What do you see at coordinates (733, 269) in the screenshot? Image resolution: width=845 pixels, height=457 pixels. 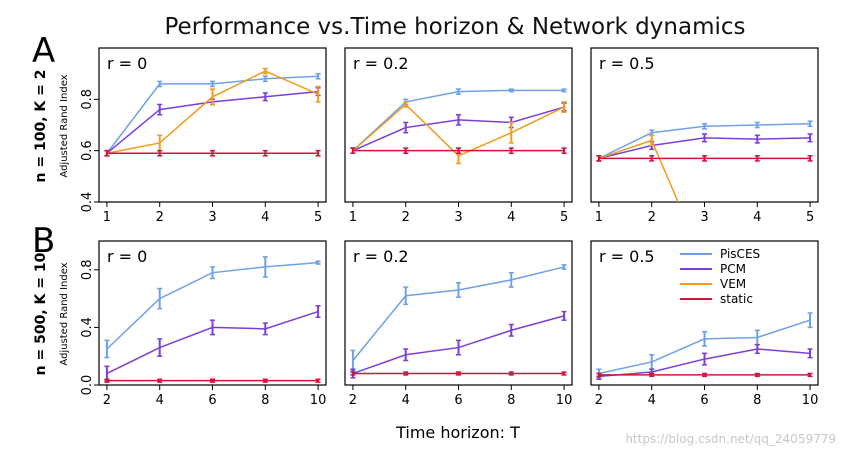 I see `legend-label-pcm: PCM` at bounding box center [733, 269].